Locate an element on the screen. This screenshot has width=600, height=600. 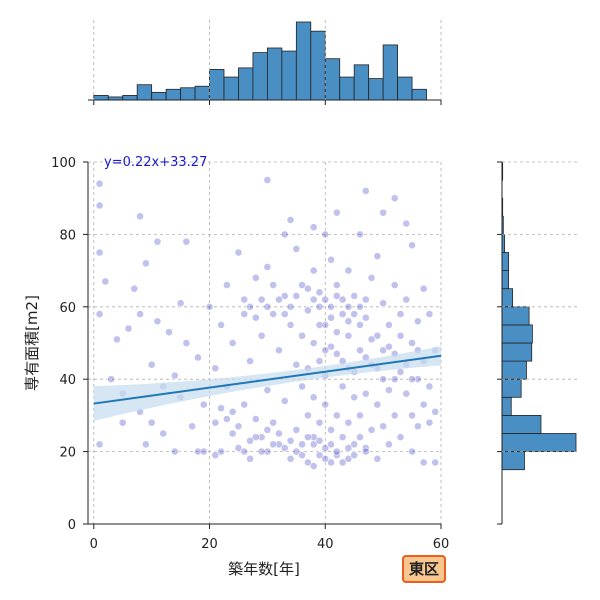
regression-equation-label: y=0.22x+33.27 is located at coordinates (155, 162).